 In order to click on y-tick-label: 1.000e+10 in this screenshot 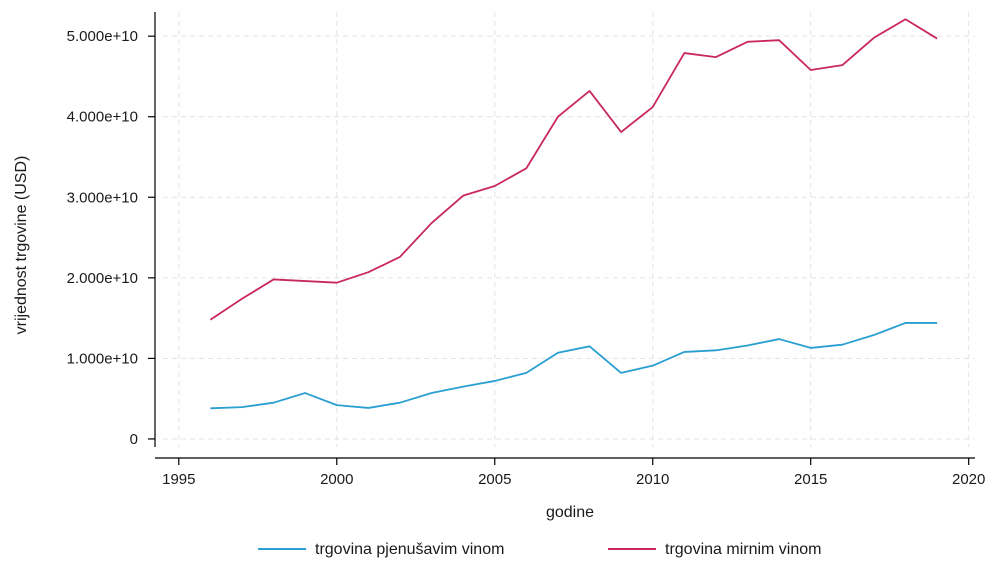, I will do `click(102, 358)`.